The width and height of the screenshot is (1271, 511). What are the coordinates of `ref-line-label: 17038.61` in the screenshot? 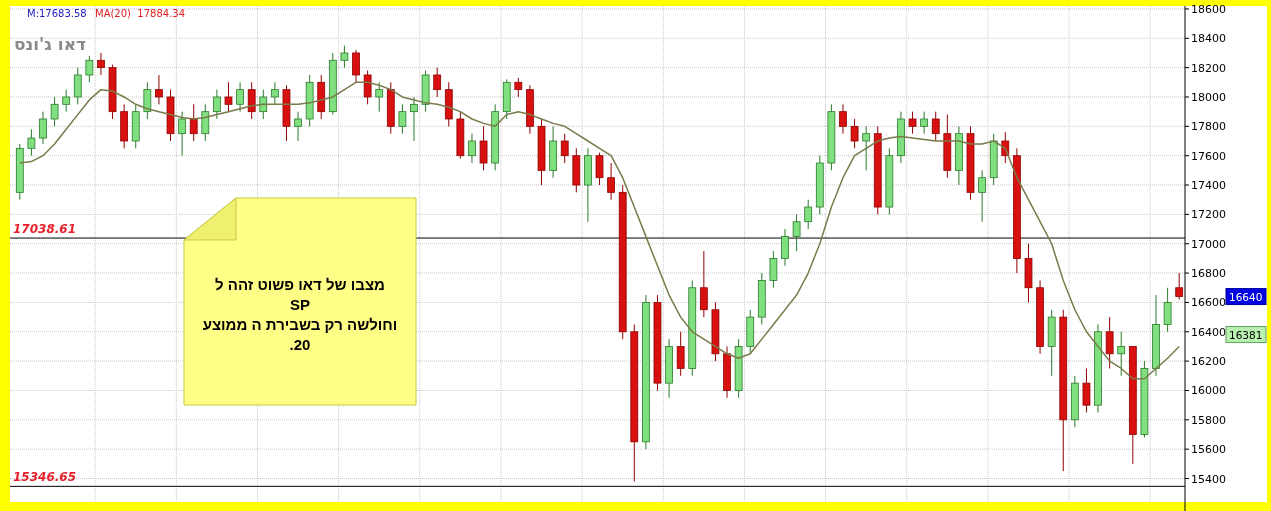 It's located at (45, 229).